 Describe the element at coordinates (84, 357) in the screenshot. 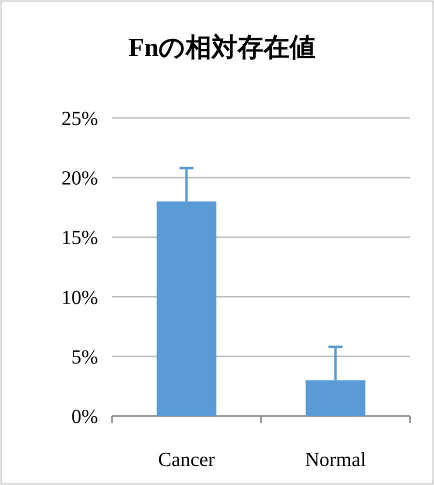

I see `y-tick-label: 5%` at that location.